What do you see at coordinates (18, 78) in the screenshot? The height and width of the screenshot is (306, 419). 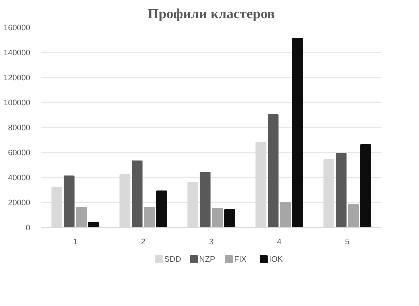 I see `y-tick-label: 120000` at bounding box center [18, 78].